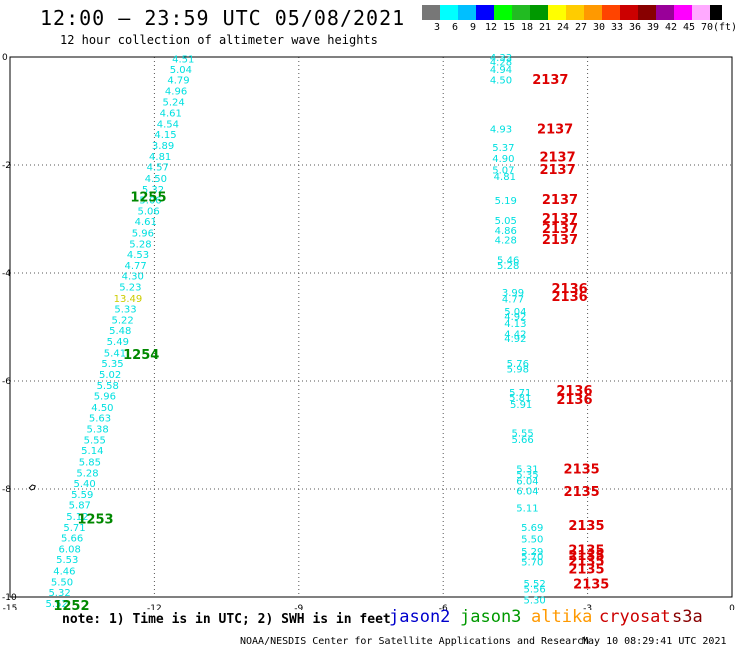 The image size is (740, 650). What do you see at coordinates (112, 364) in the screenshot?
I see `swh-label-left: 5.35` at bounding box center [112, 364].